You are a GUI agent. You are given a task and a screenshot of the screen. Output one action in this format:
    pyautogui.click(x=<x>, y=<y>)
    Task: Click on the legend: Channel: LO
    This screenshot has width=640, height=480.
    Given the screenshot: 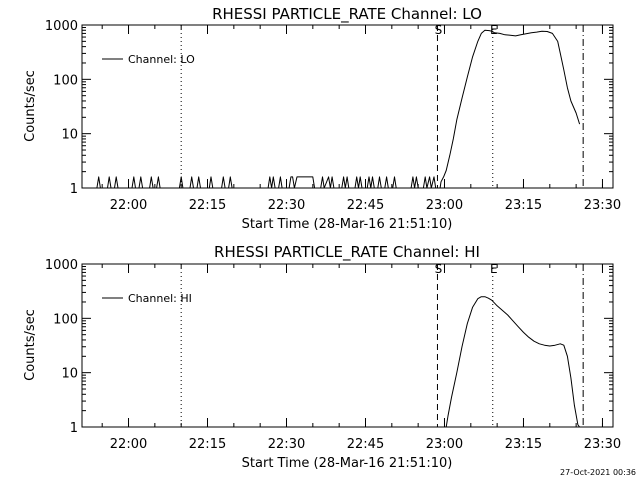 What is the action you would take?
    pyautogui.click(x=148, y=59)
    